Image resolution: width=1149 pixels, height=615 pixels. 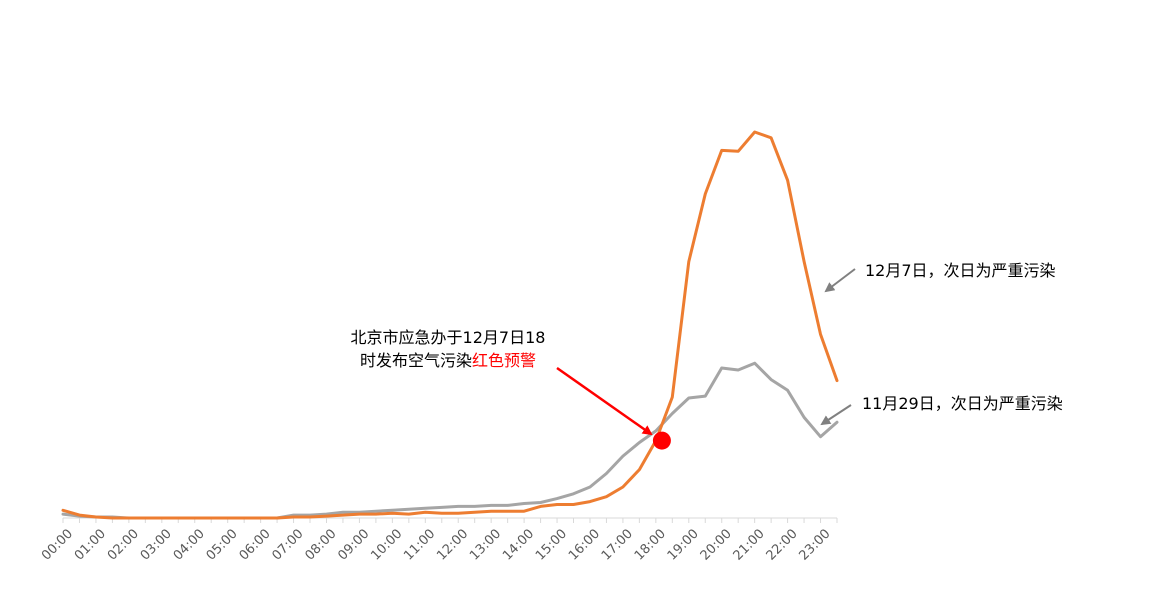 What do you see at coordinates (353, 544) in the screenshot?
I see `x-tick-label: 09:00` at bounding box center [353, 544].